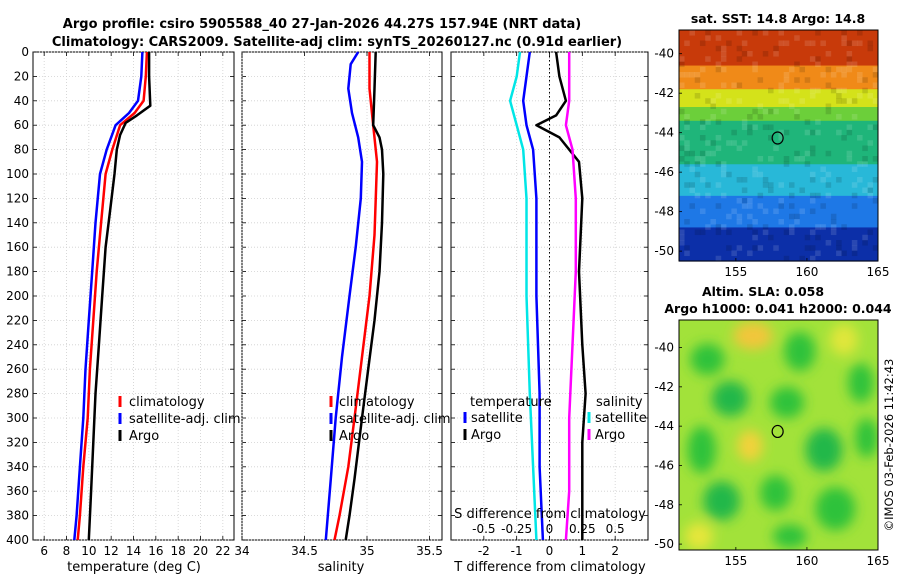 This screenshot has height=580, width=900. What do you see at coordinates (21, 76) in the screenshot?
I see `depth-tick-label: 20` at bounding box center [21, 76].